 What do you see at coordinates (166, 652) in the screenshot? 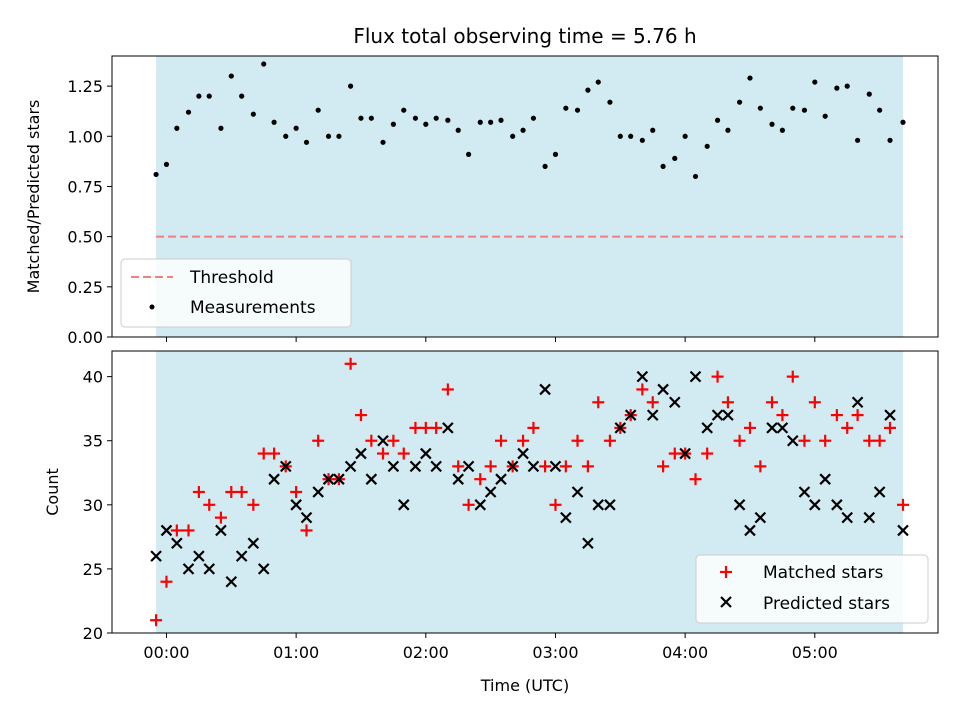
I see `count-xtick-label: 00:00` at bounding box center [166, 652].